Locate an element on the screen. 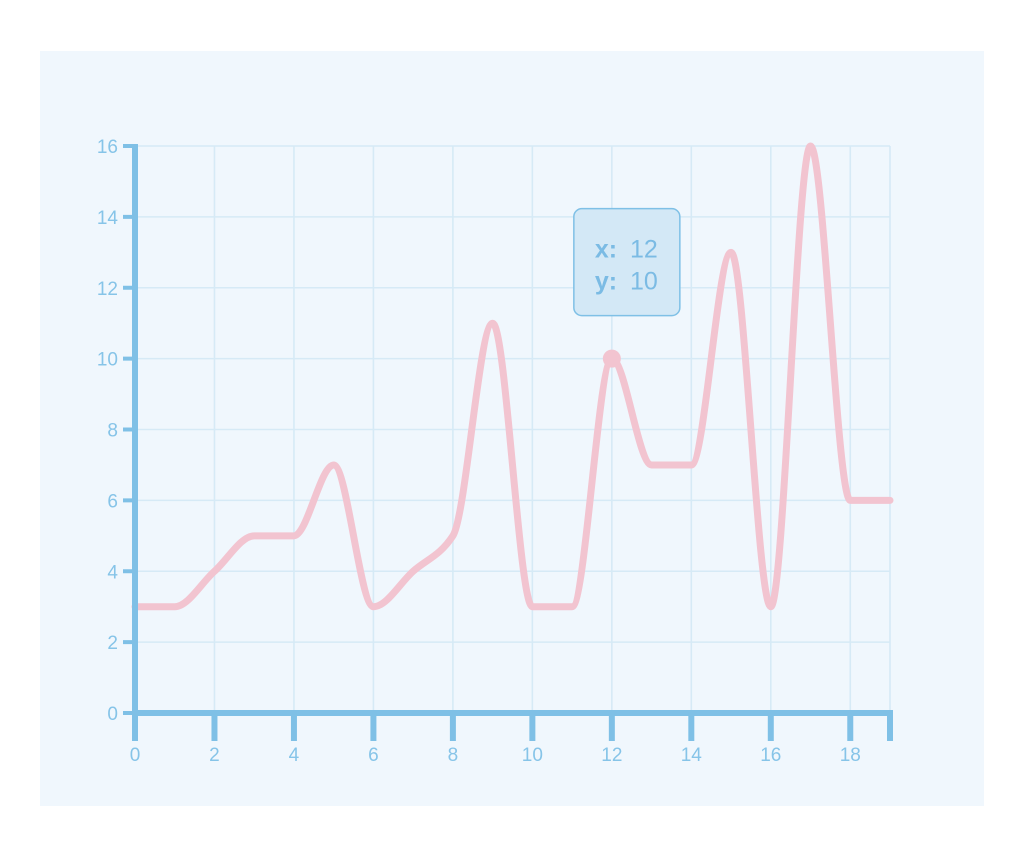 This screenshot has width=1024, height=862. y-tick-label-4: 4 is located at coordinates (112, 572).